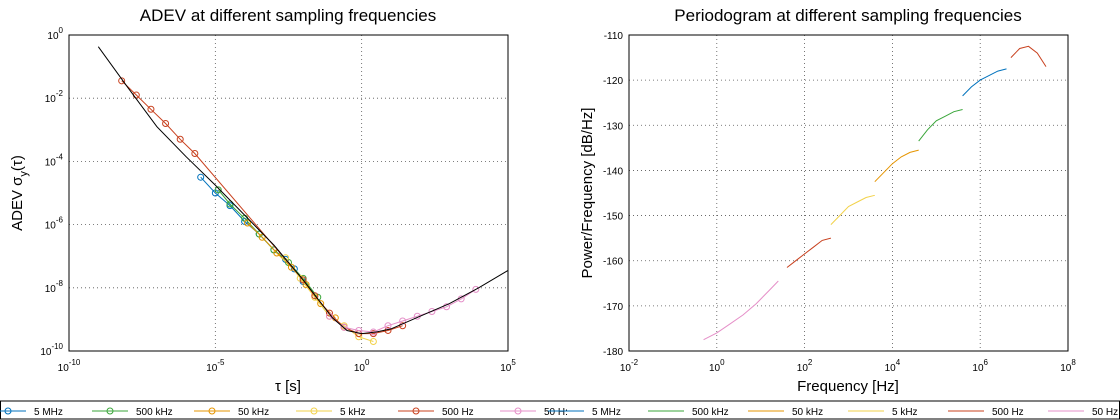 The width and height of the screenshot is (1120, 420). Describe the element at coordinates (508, 366) in the screenshot. I see `adev-xtick-label: 10⁵` at that location.